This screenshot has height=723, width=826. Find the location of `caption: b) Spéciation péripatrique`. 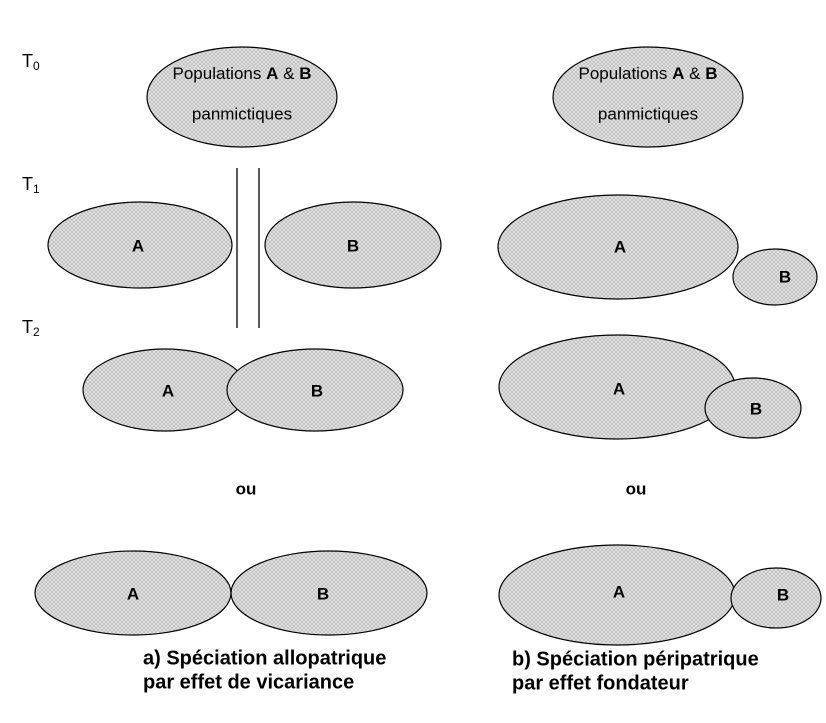

caption: b) Spéciation péripatrique is located at coordinates (635, 659).